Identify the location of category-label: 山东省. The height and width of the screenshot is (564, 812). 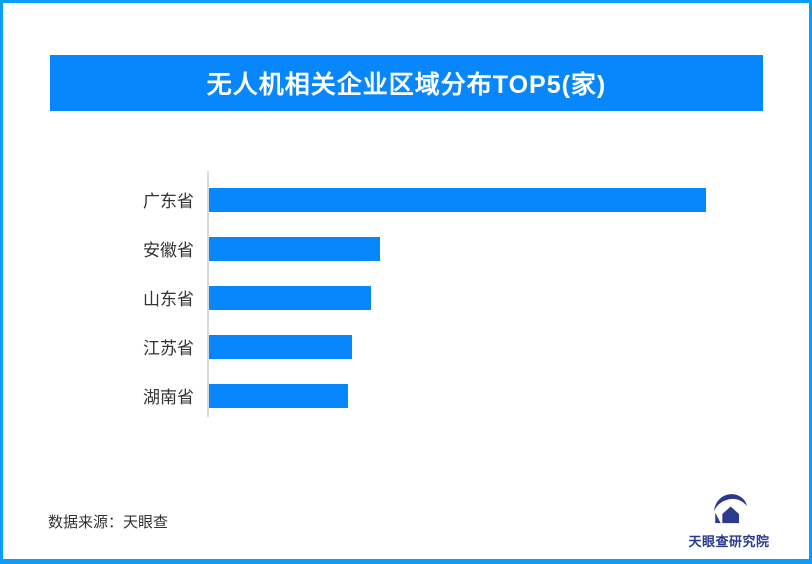
(168, 299).